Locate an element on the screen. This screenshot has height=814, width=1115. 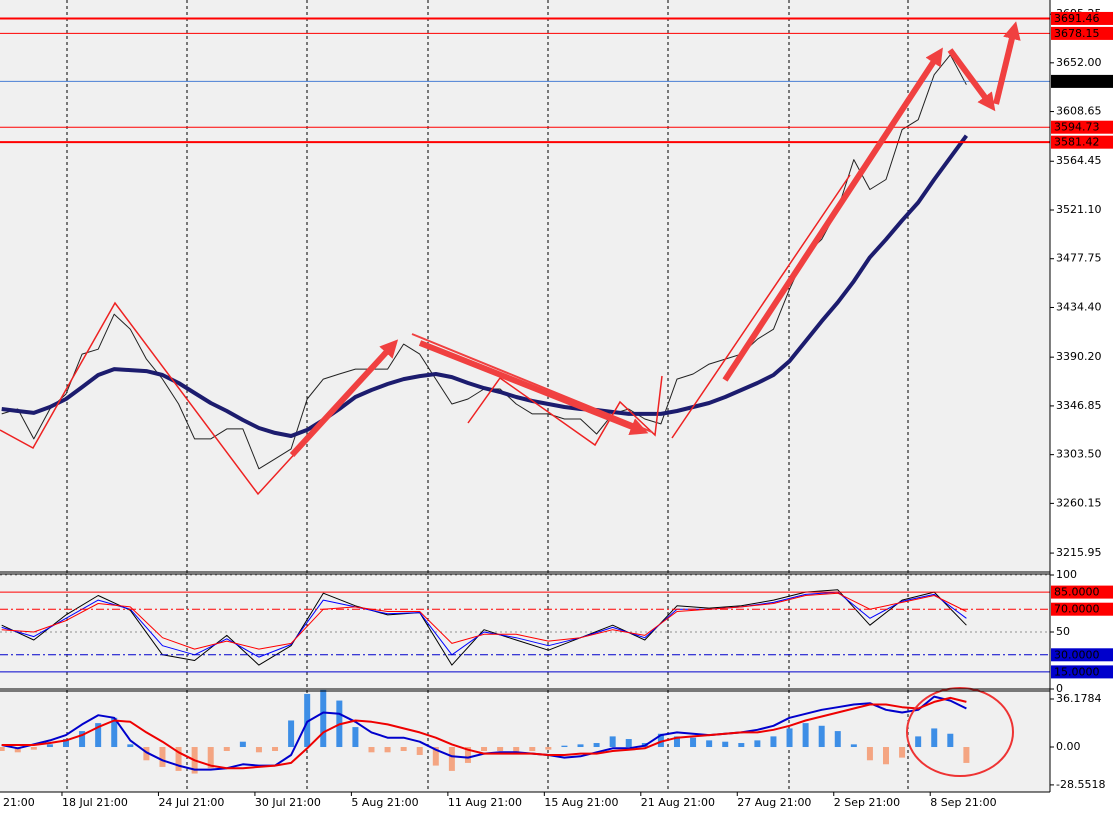
y-tick-label: 3390.20 is located at coordinates (1079, 356).